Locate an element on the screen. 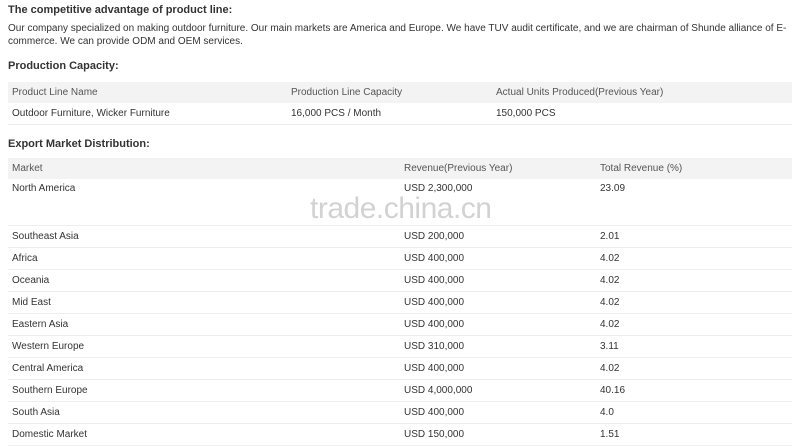 This screenshot has width=800, height=446. table-cell: 1.51 is located at coordinates (694, 434).